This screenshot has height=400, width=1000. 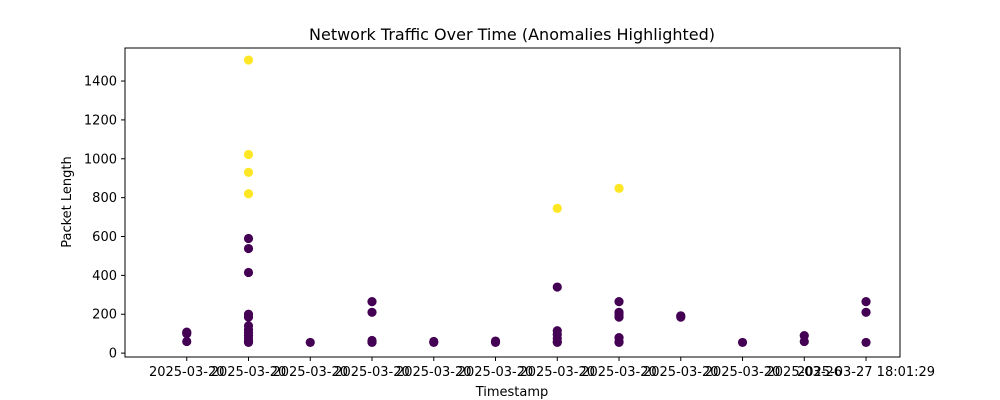 I want to click on x-axis-label: Timestamp, so click(x=512, y=392).